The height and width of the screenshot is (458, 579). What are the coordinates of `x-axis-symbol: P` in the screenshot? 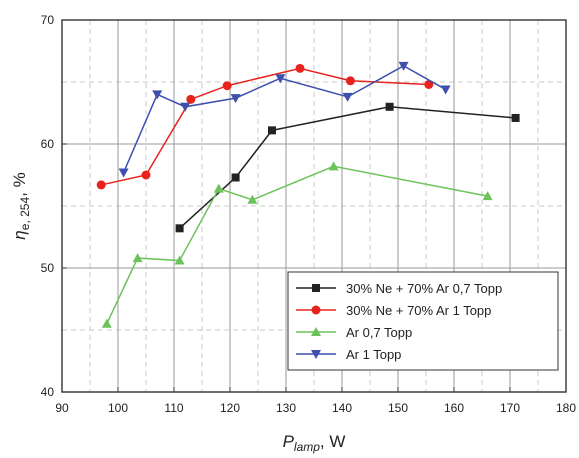 It's located at (289, 441).